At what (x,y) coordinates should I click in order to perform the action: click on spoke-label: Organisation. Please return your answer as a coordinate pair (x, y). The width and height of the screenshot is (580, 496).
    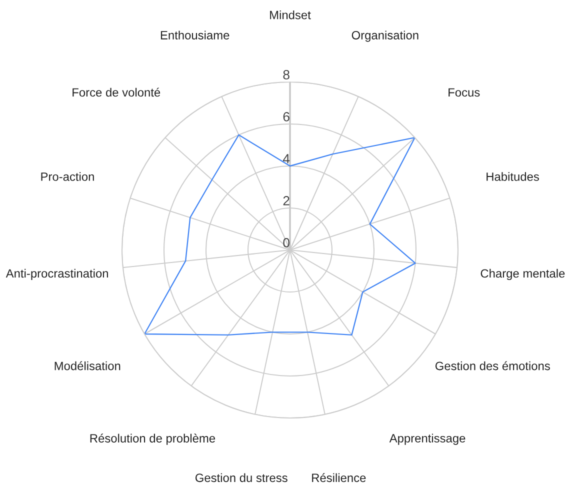
    Looking at the image, I should click on (385, 36).